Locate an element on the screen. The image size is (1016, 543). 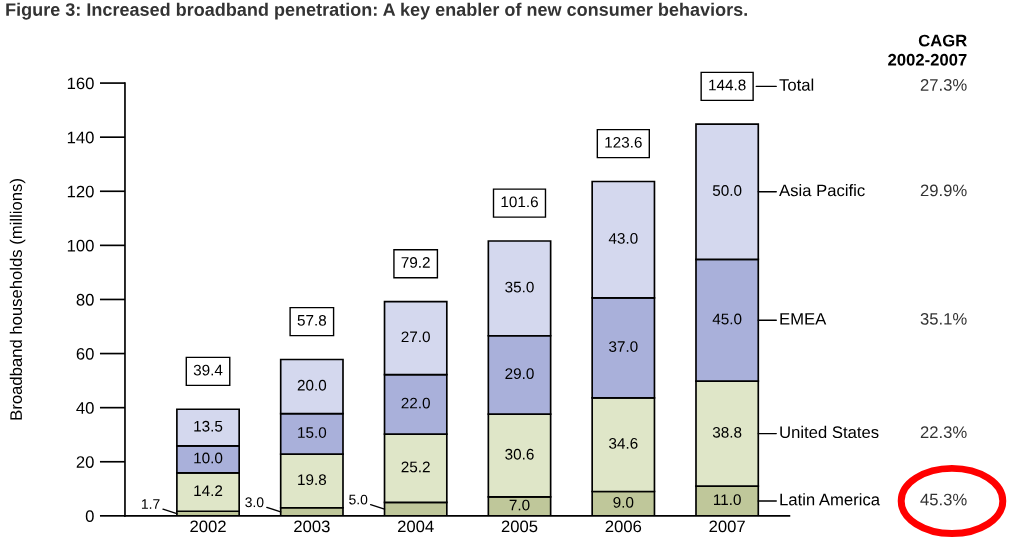
data-label: 10.0 is located at coordinates (208, 458).